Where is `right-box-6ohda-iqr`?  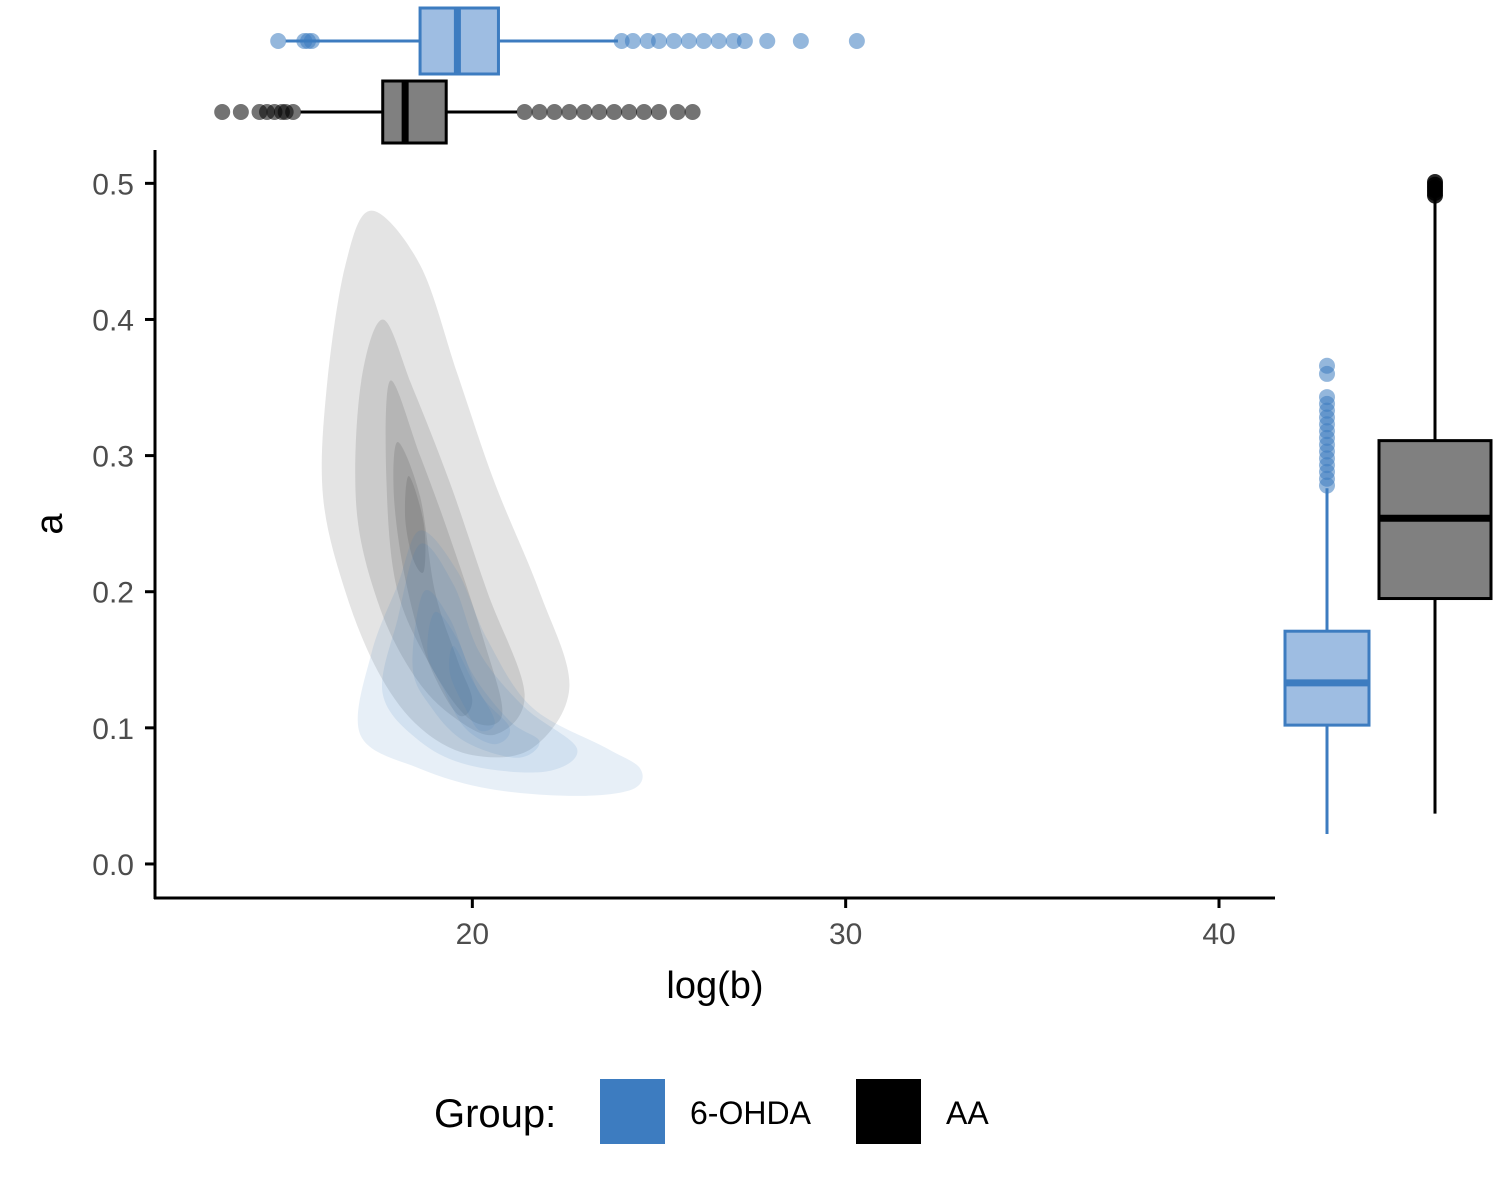
right-box-6ohda-iqr is located at coordinates (1327, 678).